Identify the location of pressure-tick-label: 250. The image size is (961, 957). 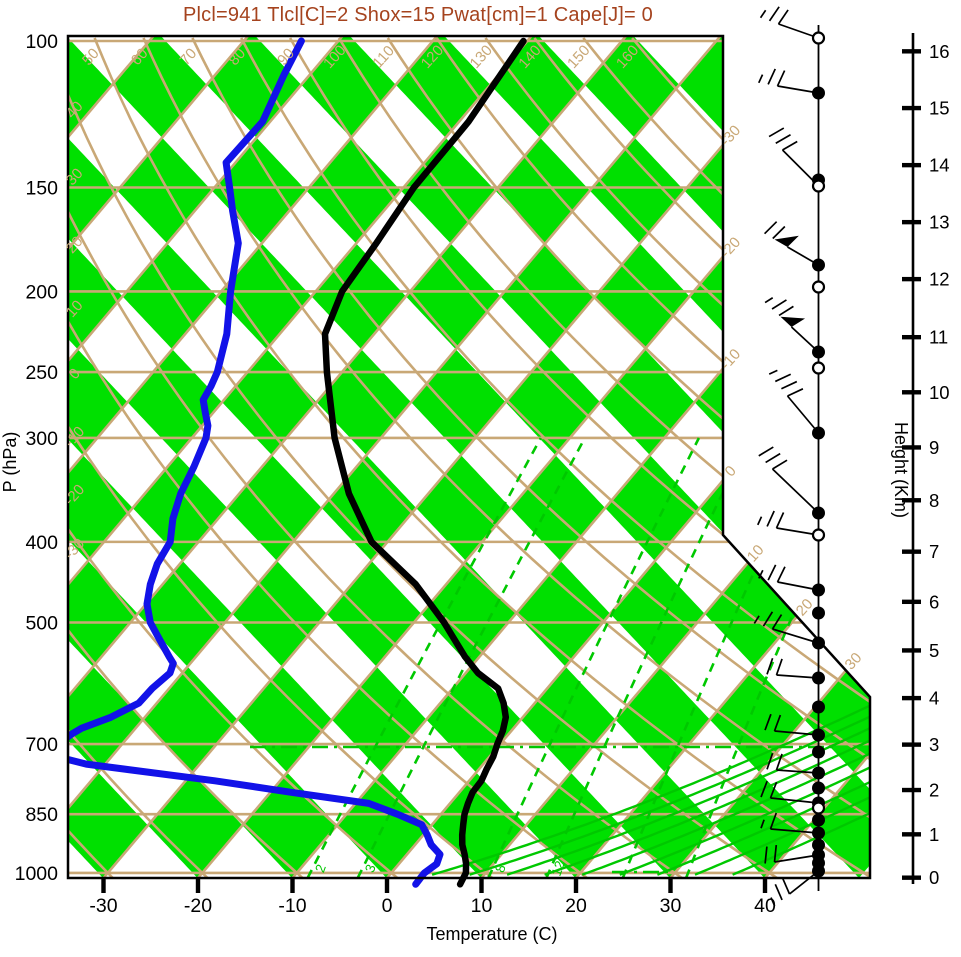
(41, 373).